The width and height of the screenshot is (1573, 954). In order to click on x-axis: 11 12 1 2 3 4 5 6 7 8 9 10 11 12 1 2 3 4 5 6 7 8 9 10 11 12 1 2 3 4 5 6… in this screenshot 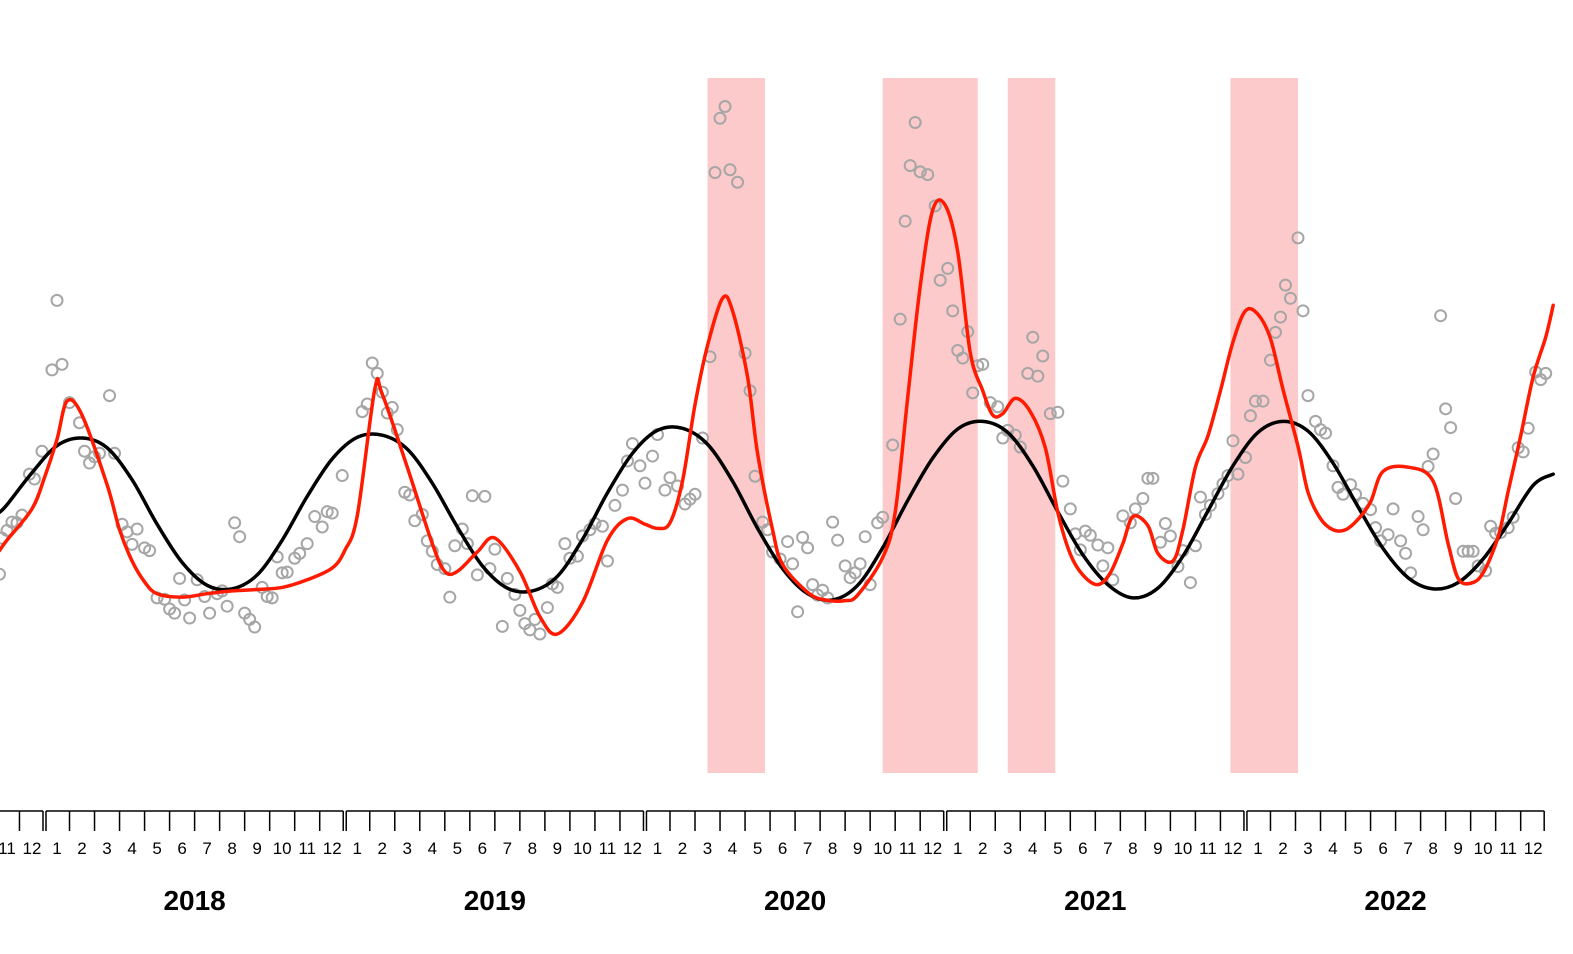, I will do `click(772, 834)`.